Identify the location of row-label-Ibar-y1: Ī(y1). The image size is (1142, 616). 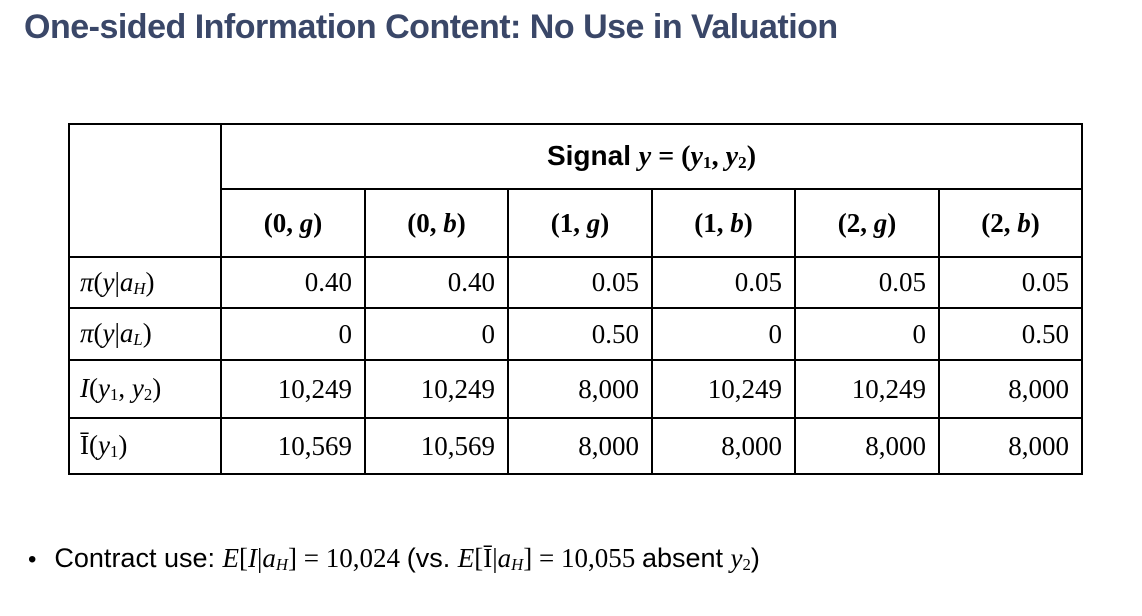
(145, 446).